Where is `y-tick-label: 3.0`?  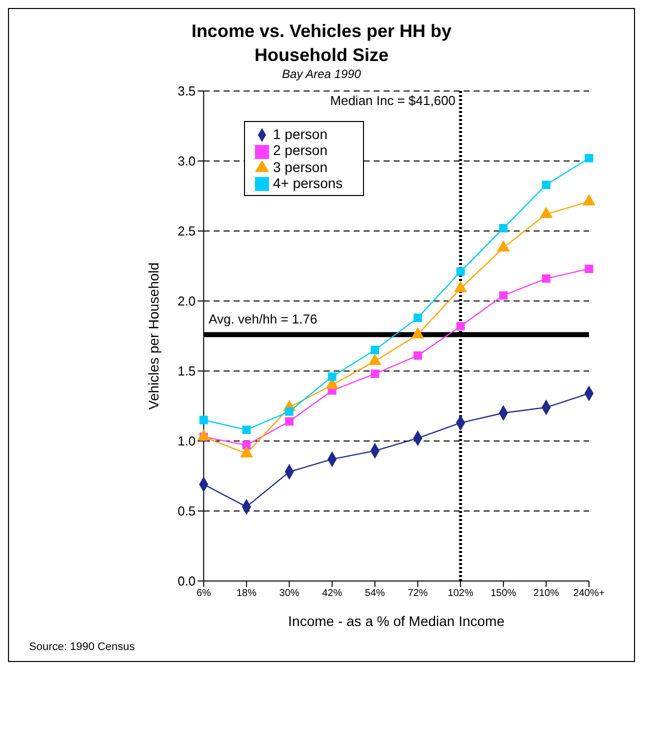 y-tick-label: 3.0 is located at coordinates (187, 161).